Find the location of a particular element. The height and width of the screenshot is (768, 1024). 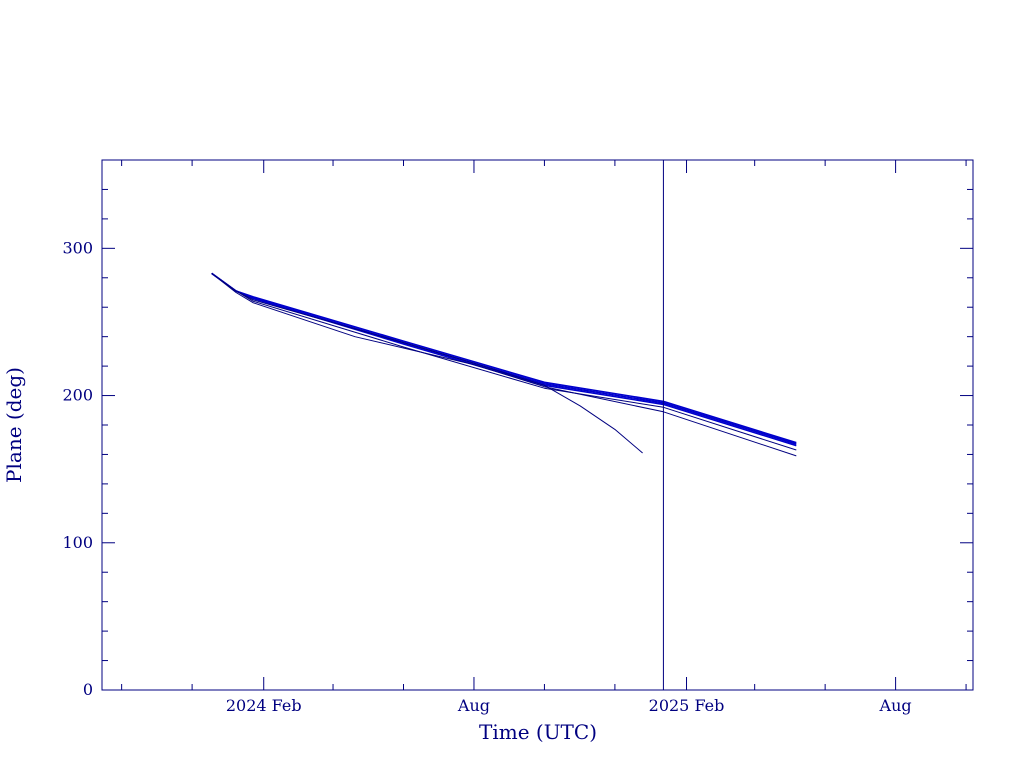

y-tick-label: 0 is located at coordinates (88, 689).